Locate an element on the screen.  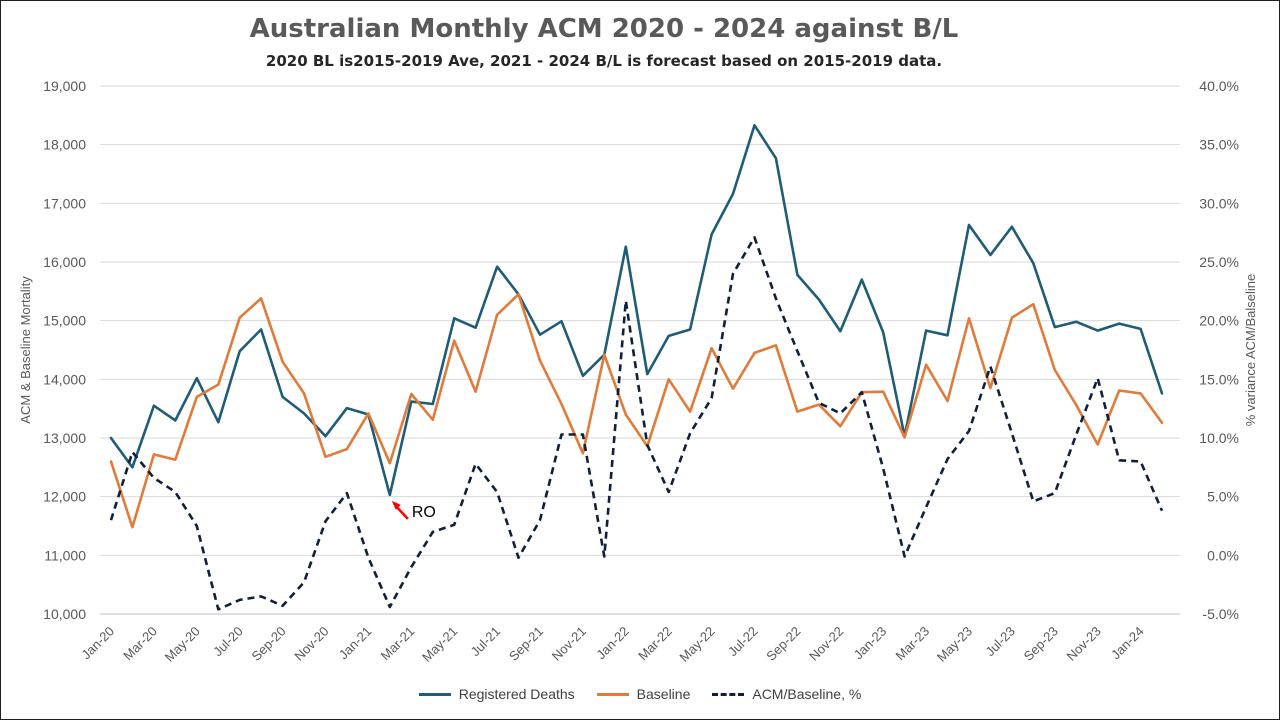
x-tick-label: Jan-20 is located at coordinates (97, 643).